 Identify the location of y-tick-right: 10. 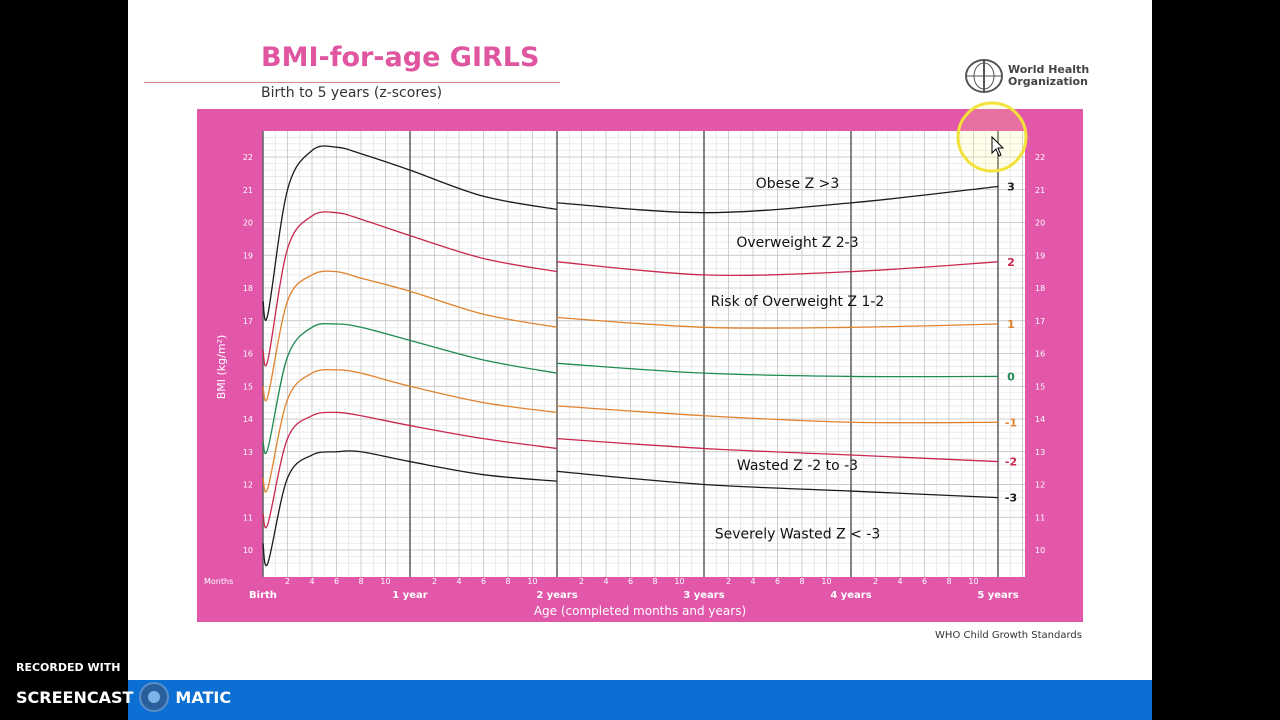
(1040, 550).